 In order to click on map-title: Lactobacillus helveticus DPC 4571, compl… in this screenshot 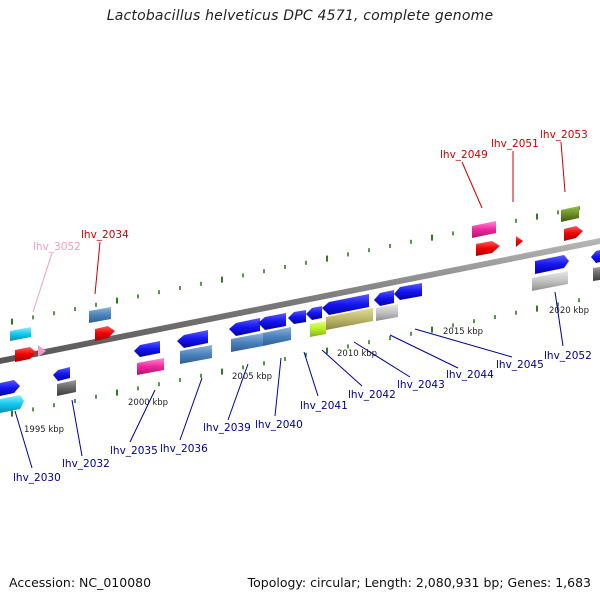, I will do `click(300, 16)`.